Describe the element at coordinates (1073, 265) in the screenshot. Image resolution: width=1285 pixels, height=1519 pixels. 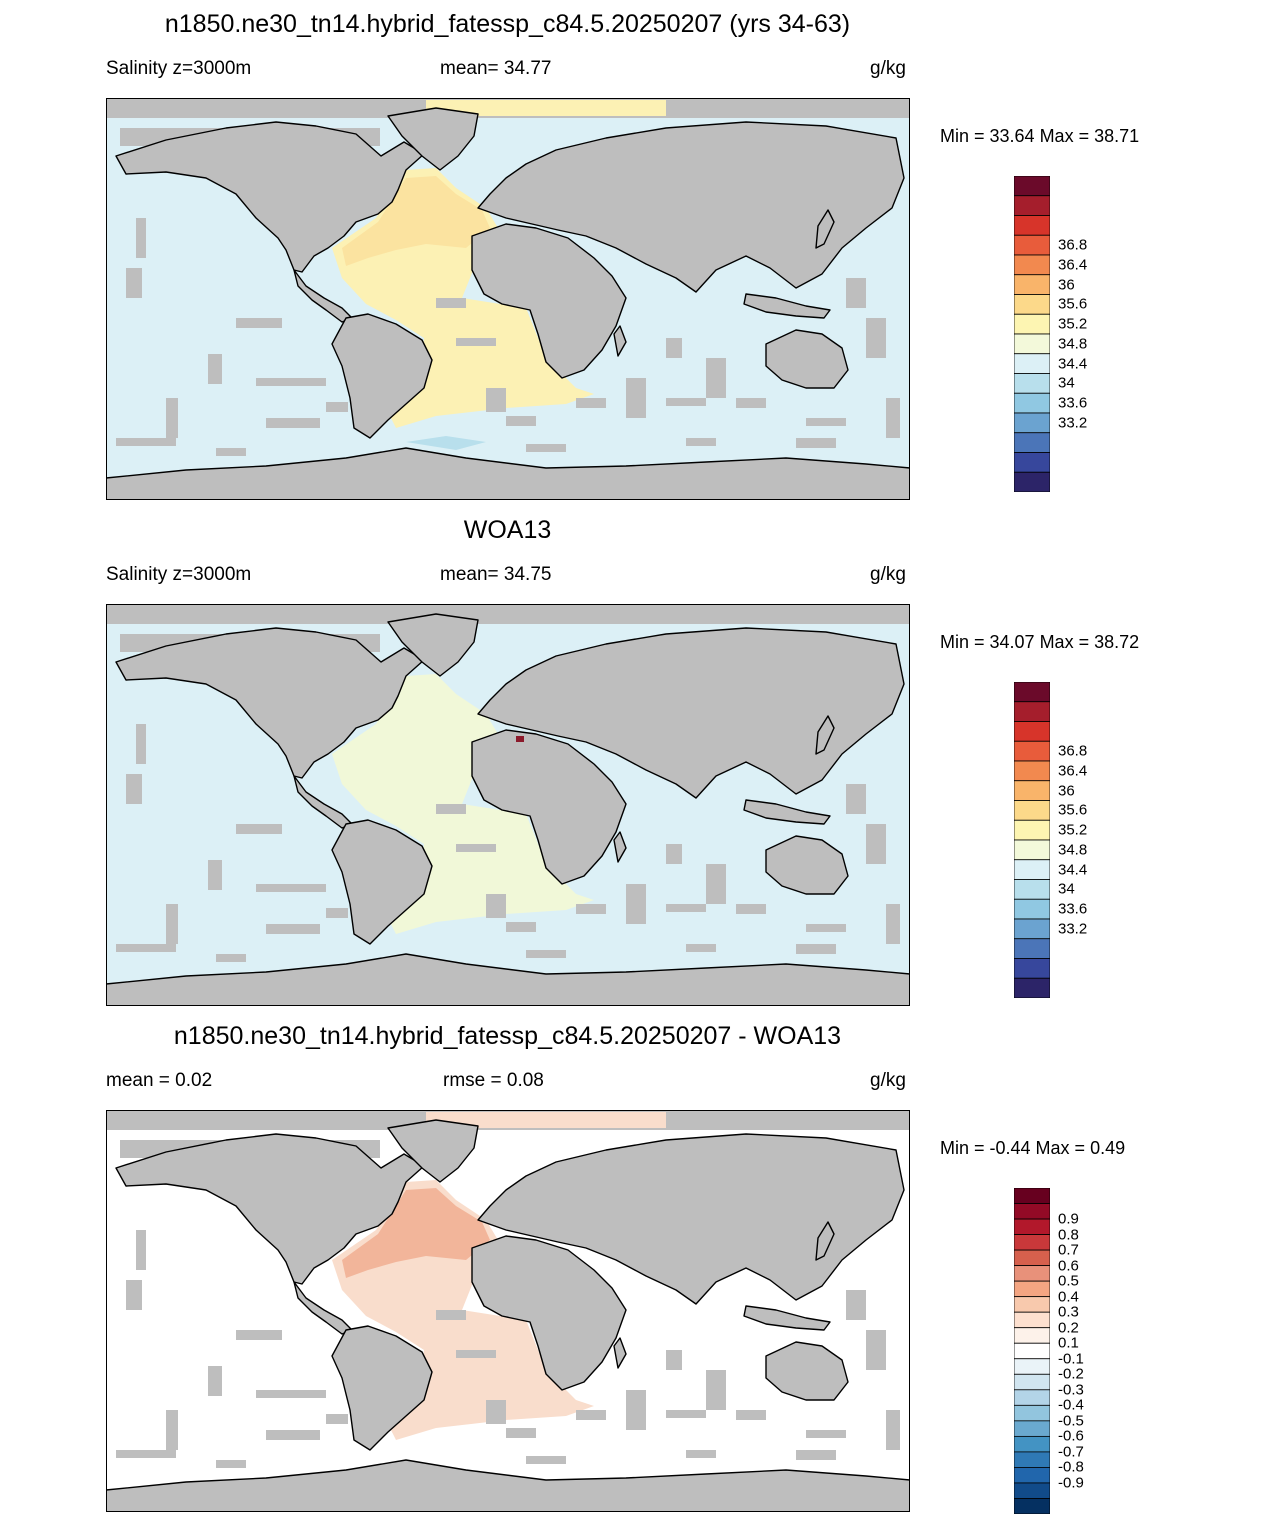
I see `colorbar-tick-label: 36.4` at that location.